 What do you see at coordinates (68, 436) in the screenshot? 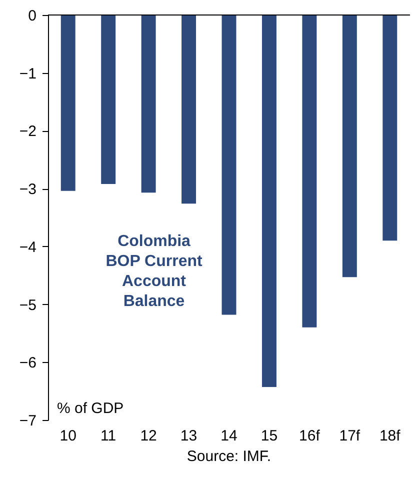
I see `x-tick-label: 10` at bounding box center [68, 436].